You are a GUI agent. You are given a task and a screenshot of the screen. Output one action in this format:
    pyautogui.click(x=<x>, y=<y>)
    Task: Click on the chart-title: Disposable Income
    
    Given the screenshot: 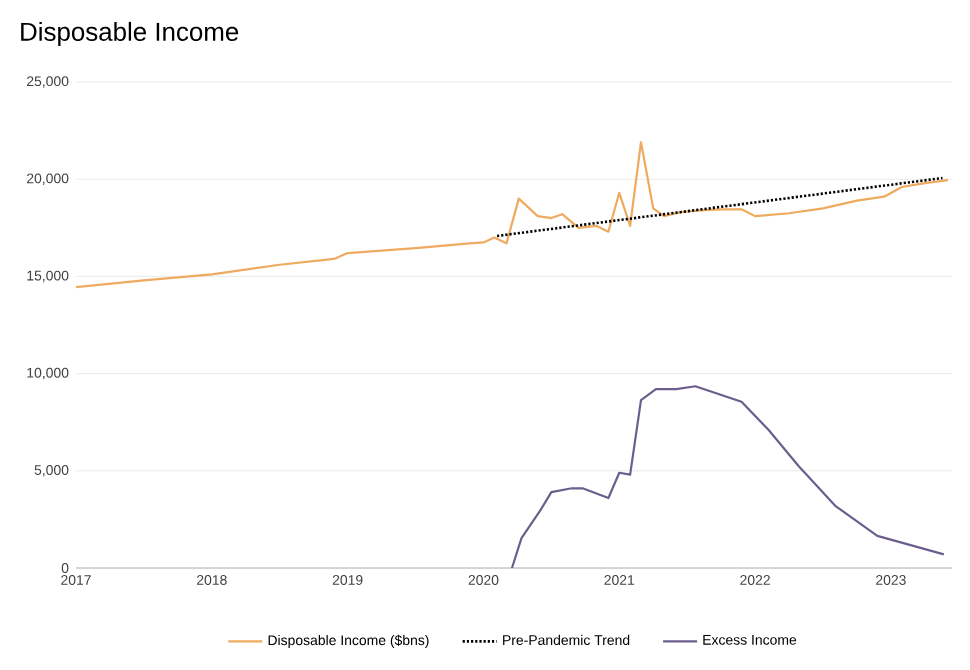 What is the action you would take?
    pyautogui.click(x=130, y=34)
    